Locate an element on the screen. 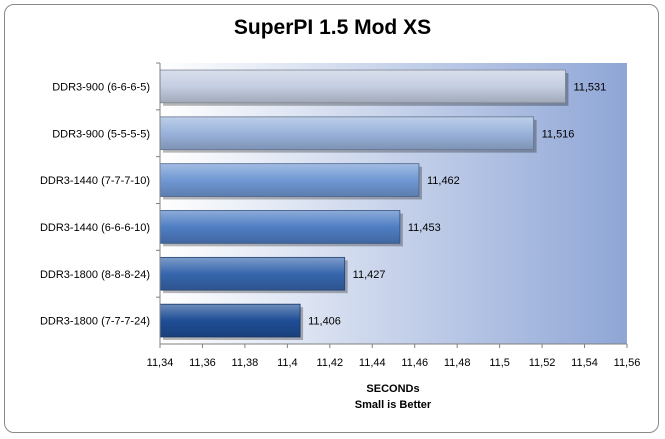  x-axis-title: SECONDs is located at coordinates (392, 389).